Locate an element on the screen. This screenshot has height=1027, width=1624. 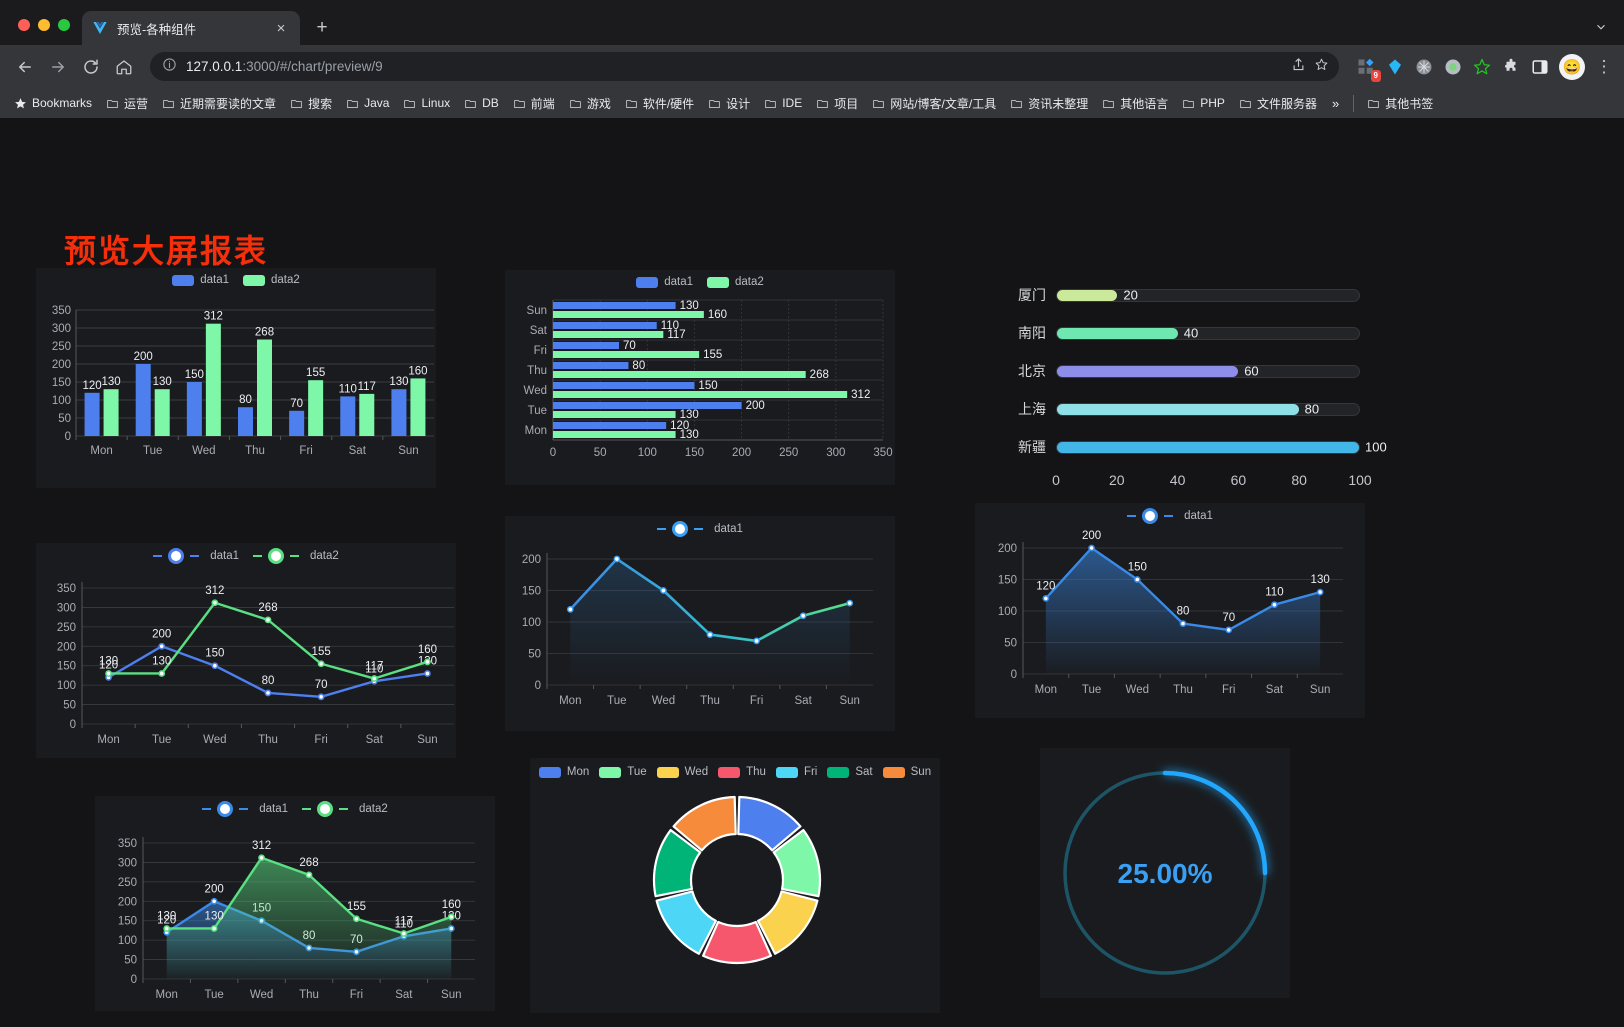
close-icon: × is located at coordinates (281, 28).